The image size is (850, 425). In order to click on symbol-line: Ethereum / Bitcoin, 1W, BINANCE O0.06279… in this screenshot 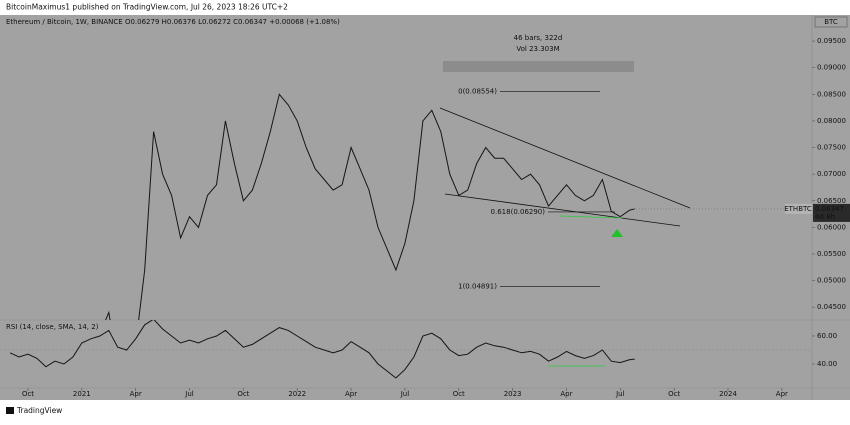, I will do `click(173, 22)`.